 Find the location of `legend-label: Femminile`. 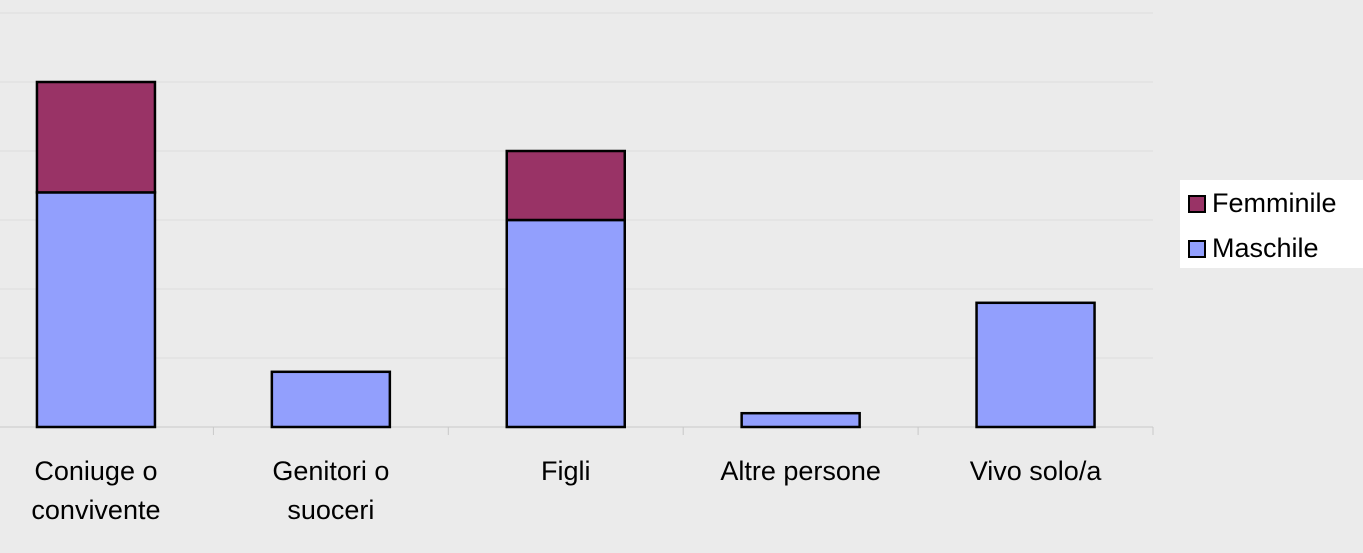

legend-label: Femminile is located at coordinates (1274, 203).